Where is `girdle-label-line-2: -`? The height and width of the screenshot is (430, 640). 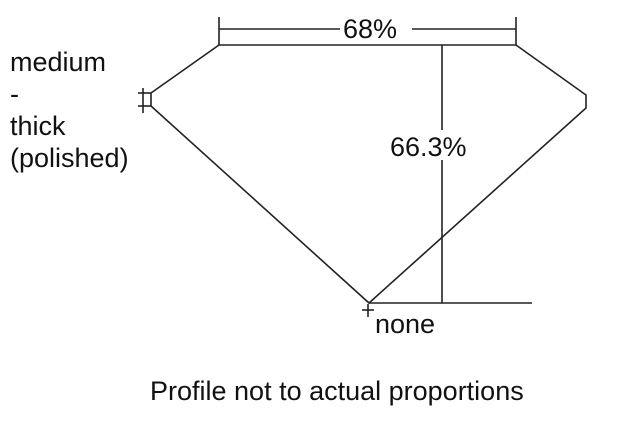
girdle-label-line-2: - is located at coordinates (14, 94).